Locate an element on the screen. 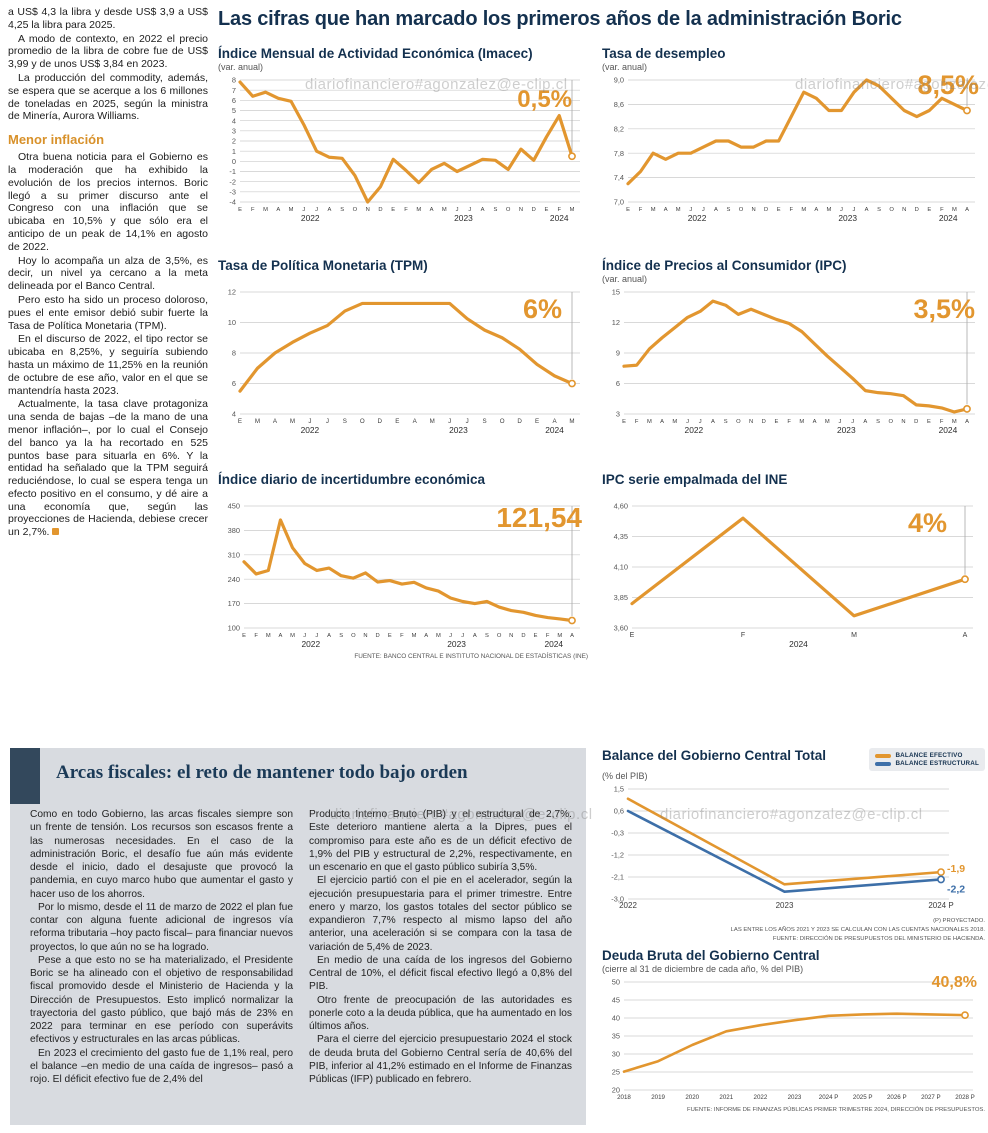 This screenshot has height=1133, width=988. legend-swatch-estructural is located at coordinates (883, 763).